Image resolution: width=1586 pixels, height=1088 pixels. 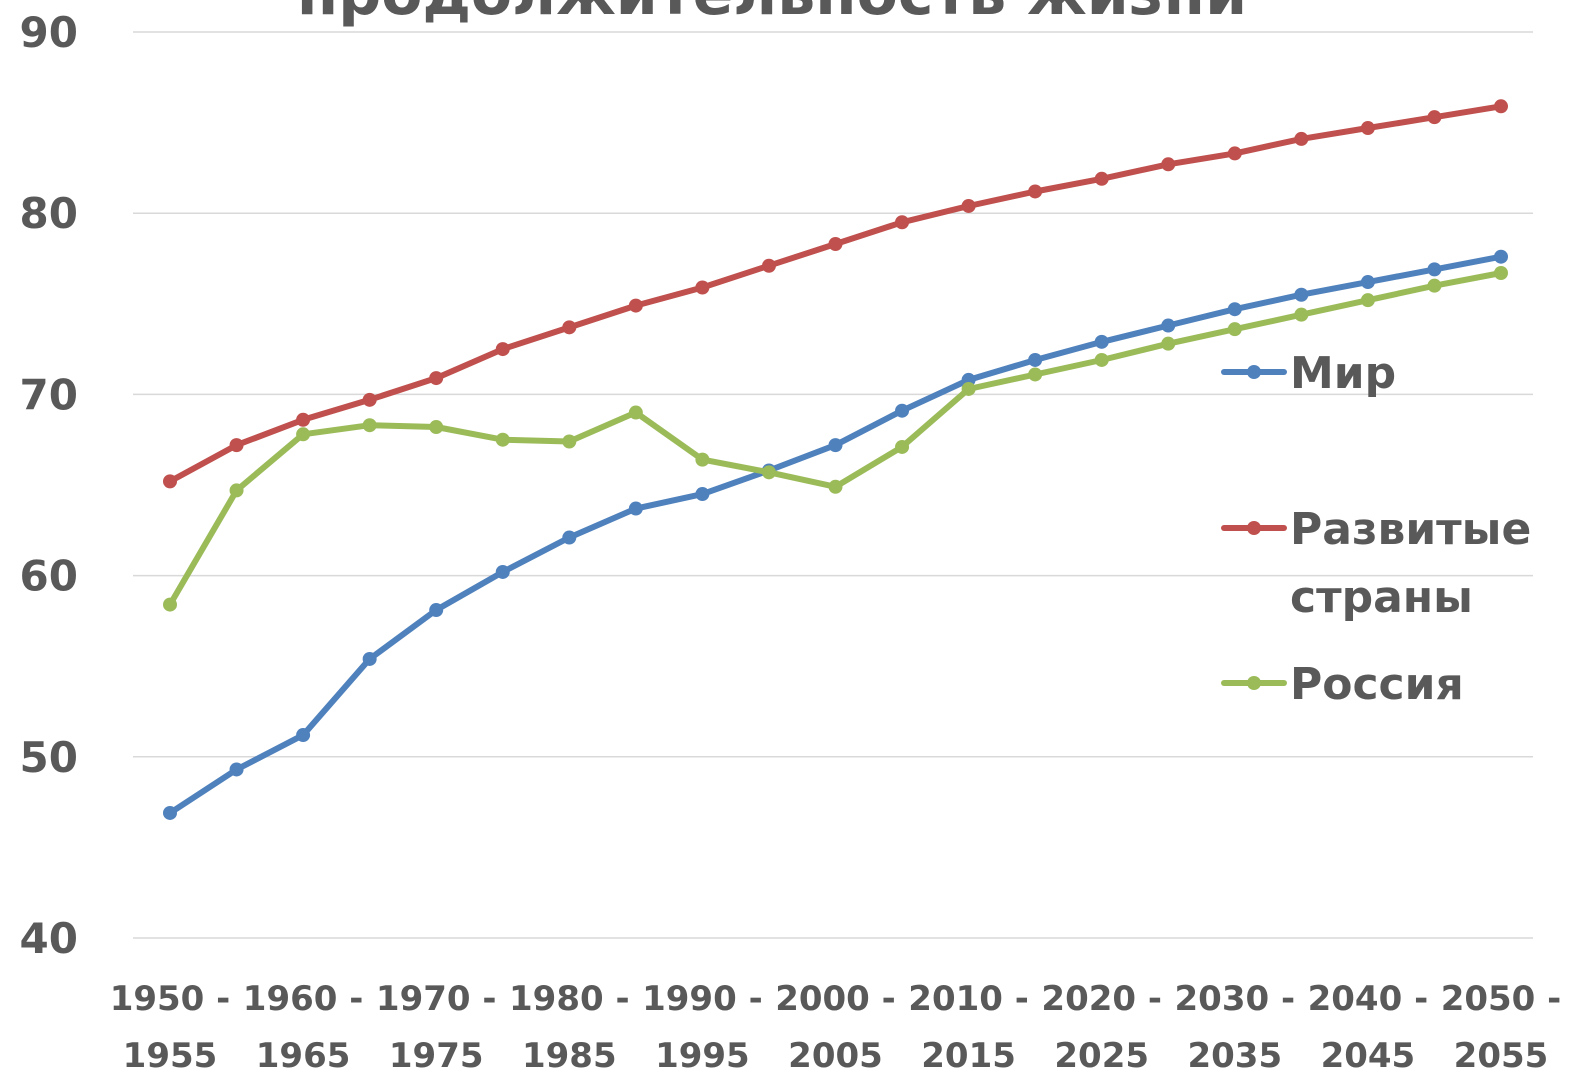 What do you see at coordinates (303, 999) in the screenshot?
I see `x-tick-label: 1960 -` at bounding box center [303, 999].